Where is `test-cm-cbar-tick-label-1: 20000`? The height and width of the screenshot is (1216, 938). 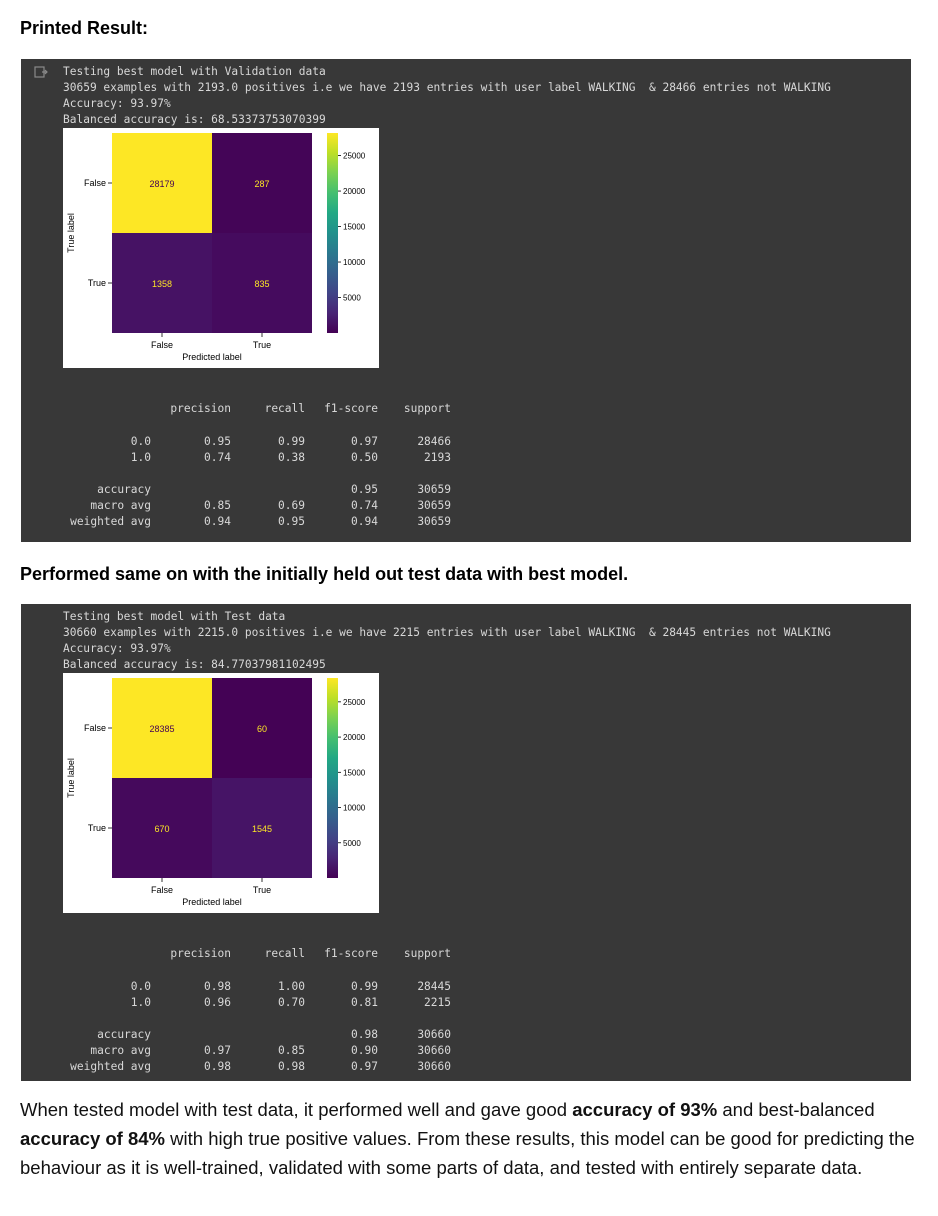
test-cm-cbar-tick-label-1: 20000 is located at coordinates (354, 737).